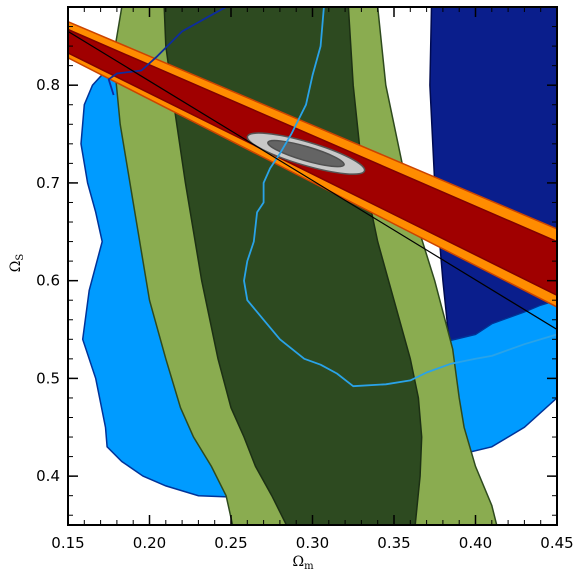 The image size is (585, 573). What do you see at coordinates (67, 543) in the screenshot?
I see `x-tick-label: 0.15` at bounding box center [67, 543].